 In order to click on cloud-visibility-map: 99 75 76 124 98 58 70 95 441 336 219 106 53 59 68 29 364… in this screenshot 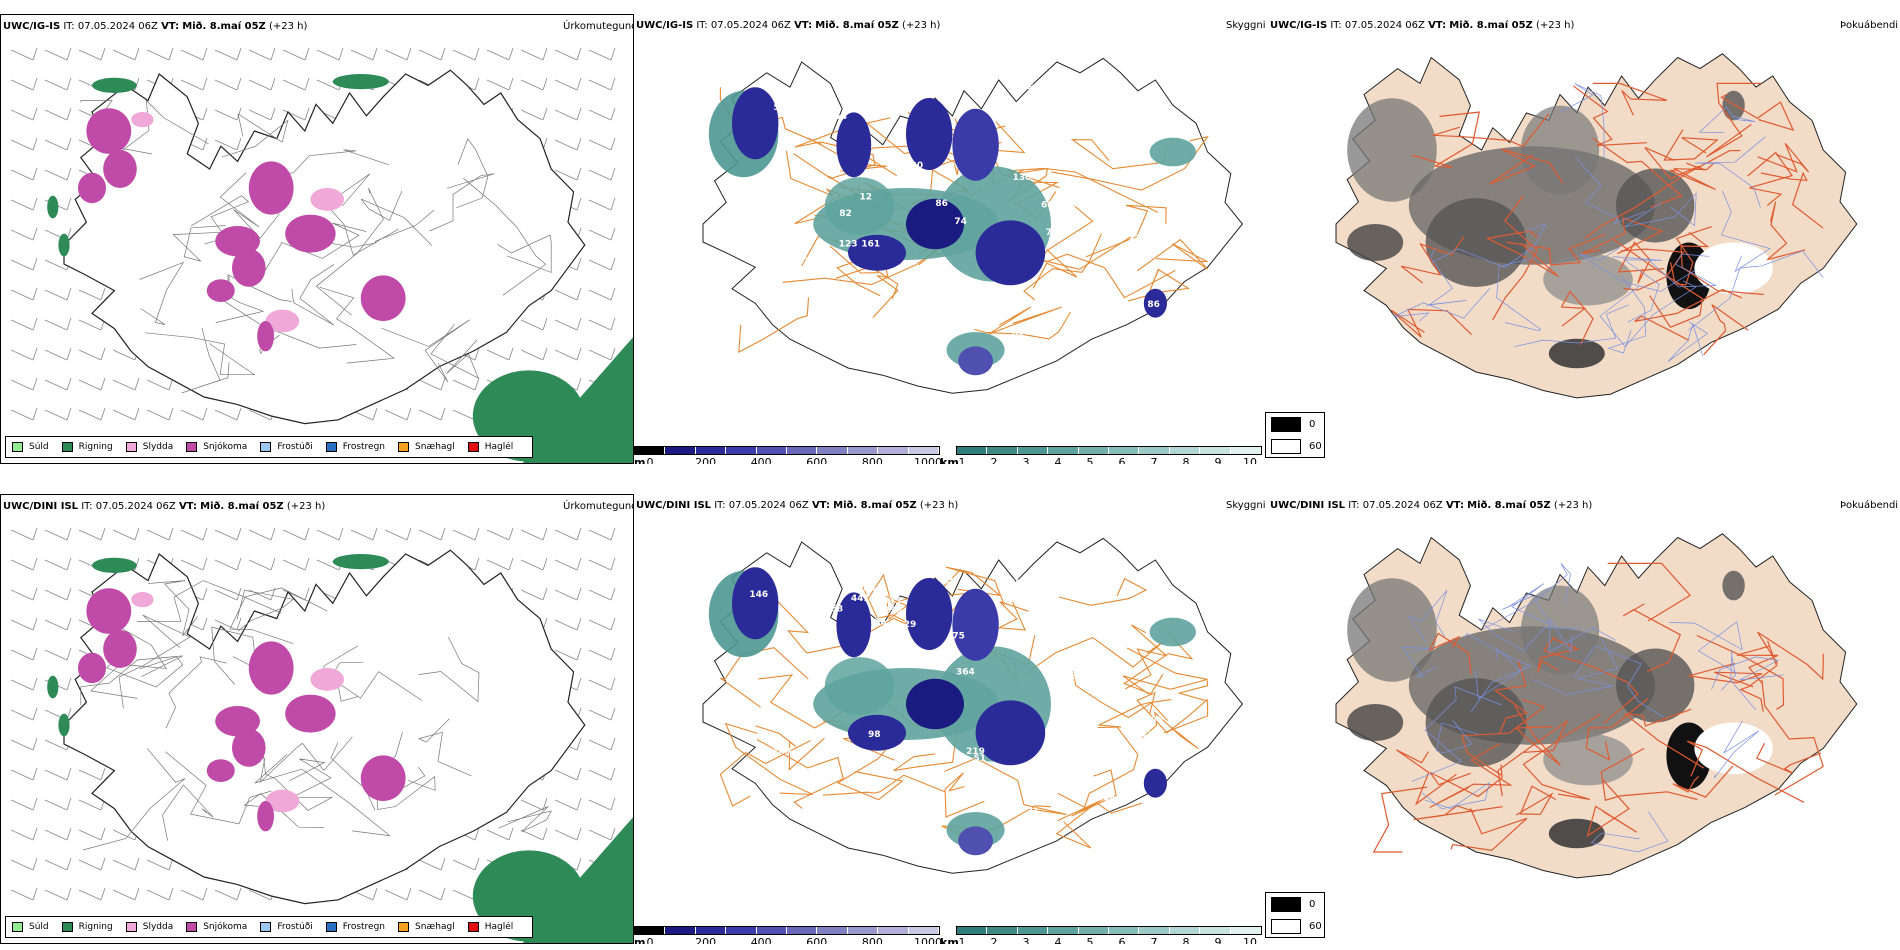, I will do `click(973, 705)`.